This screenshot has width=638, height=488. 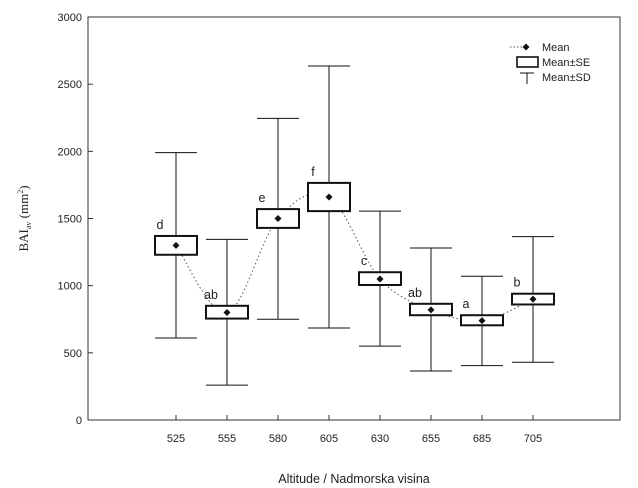 What do you see at coordinates (526, 47) in the screenshot?
I see `legend-mean-marker` at bounding box center [526, 47].